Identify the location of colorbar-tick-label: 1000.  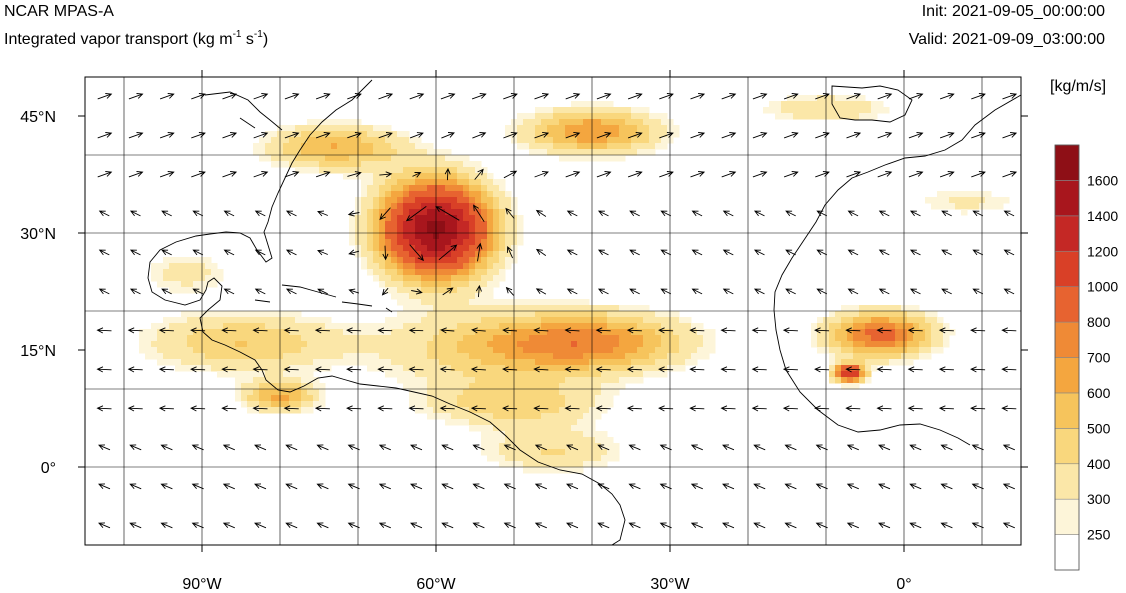
(1102, 287).